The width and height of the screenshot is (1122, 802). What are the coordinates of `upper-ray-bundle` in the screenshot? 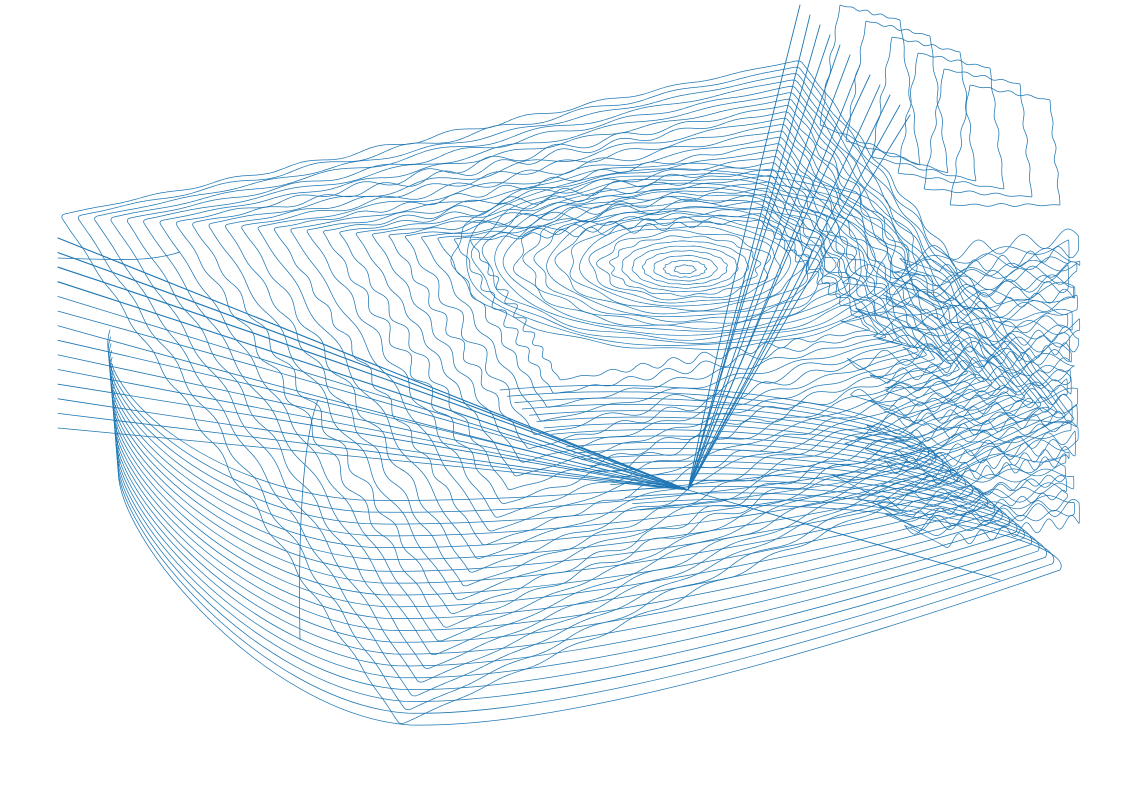 It's located at (799, 247).